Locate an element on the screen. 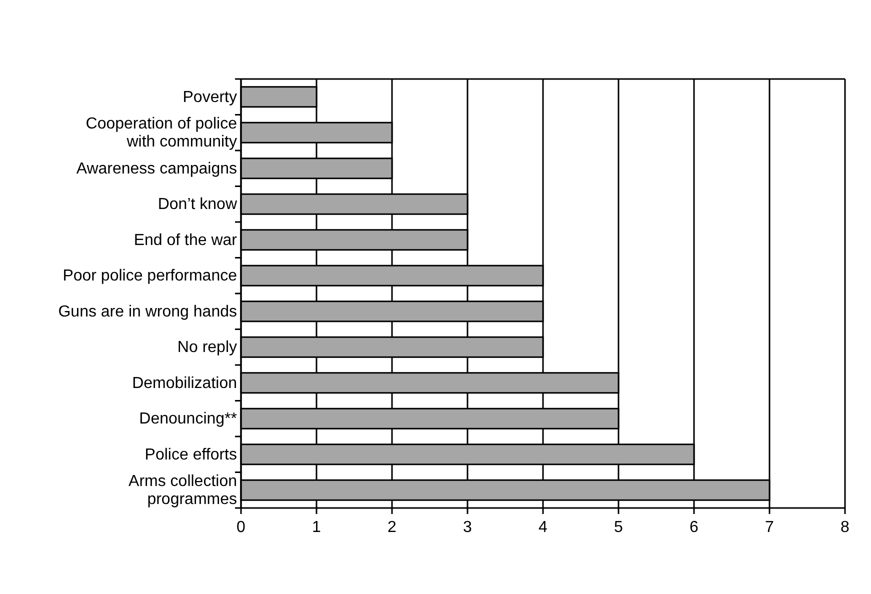 The image size is (871, 594). y-tick-label: Guns are in wrong hands is located at coordinates (147, 311).